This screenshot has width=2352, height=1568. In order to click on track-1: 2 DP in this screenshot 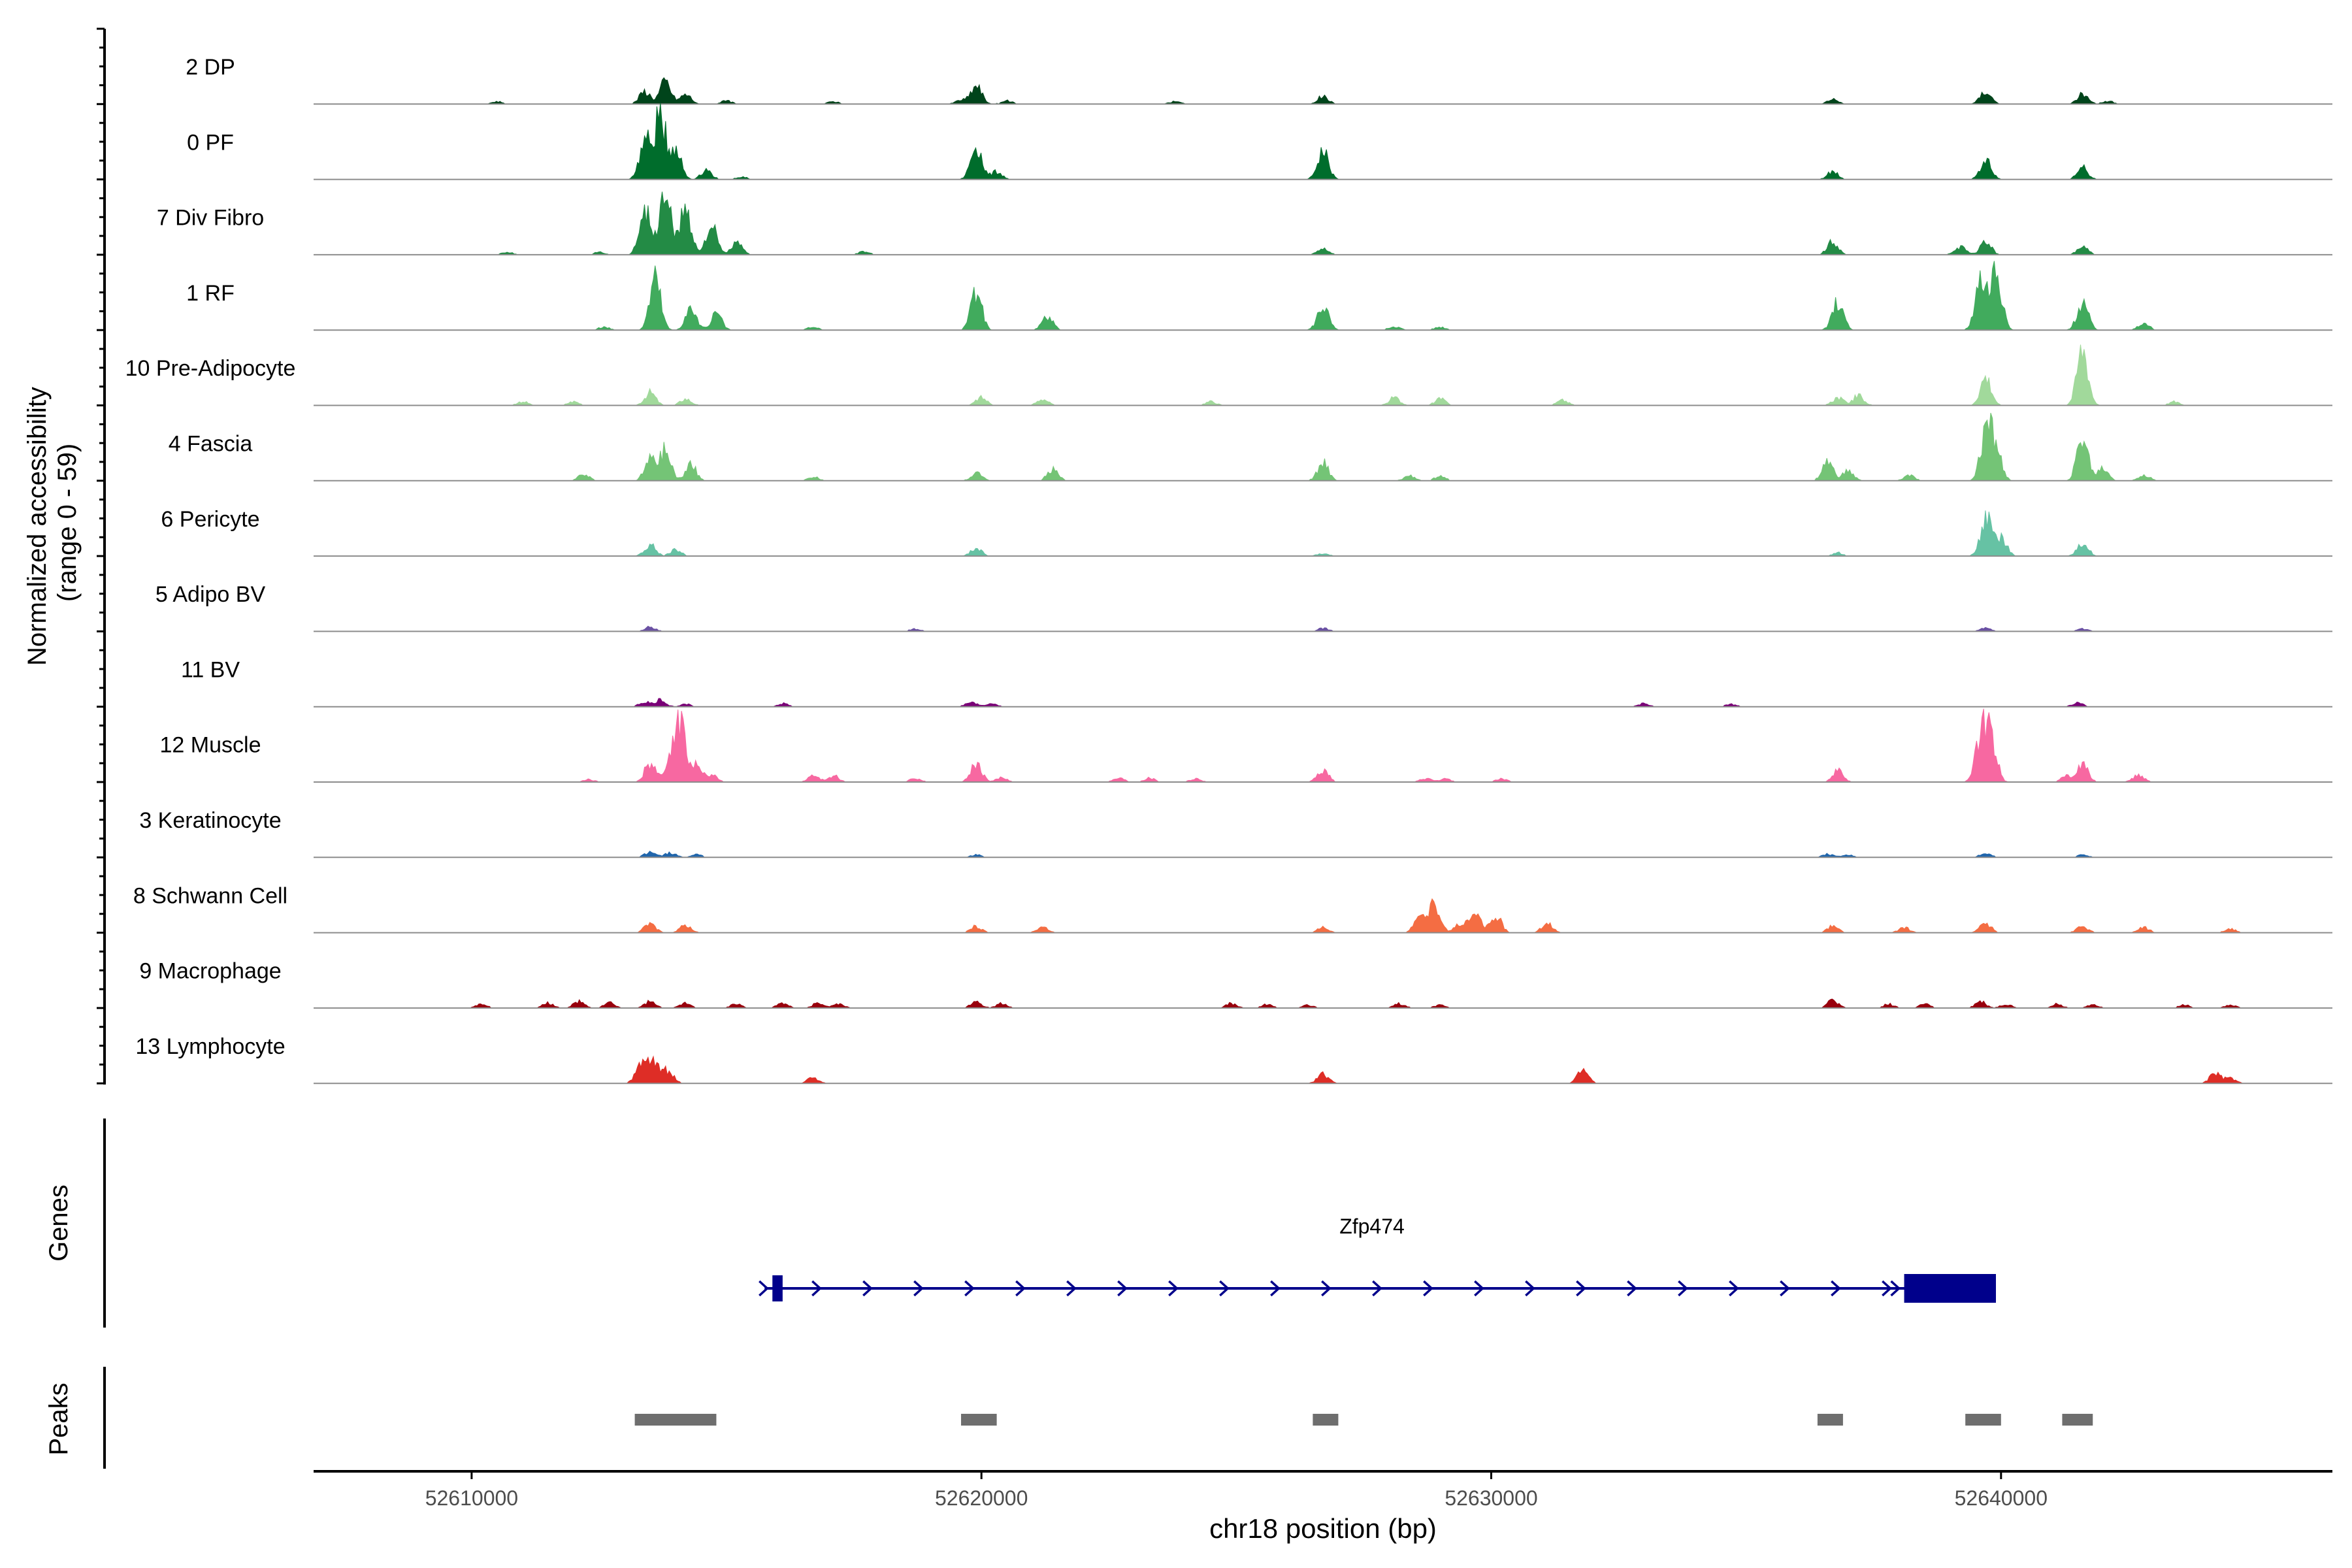, I will do `click(1259, 80)`.